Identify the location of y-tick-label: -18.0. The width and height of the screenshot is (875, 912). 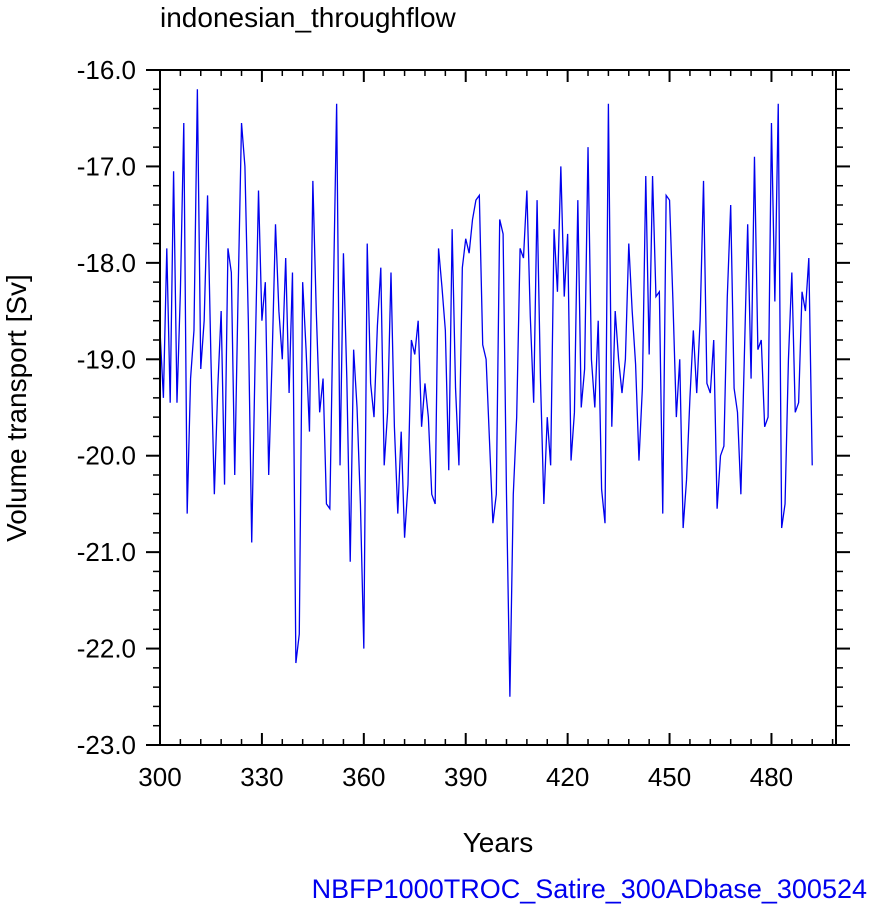
(106, 263).